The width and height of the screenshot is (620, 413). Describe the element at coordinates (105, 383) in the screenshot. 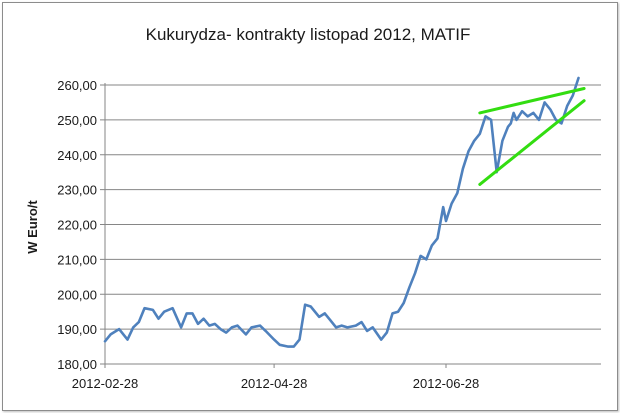

I see `x-tick-label: 2012-02-28` at that location.